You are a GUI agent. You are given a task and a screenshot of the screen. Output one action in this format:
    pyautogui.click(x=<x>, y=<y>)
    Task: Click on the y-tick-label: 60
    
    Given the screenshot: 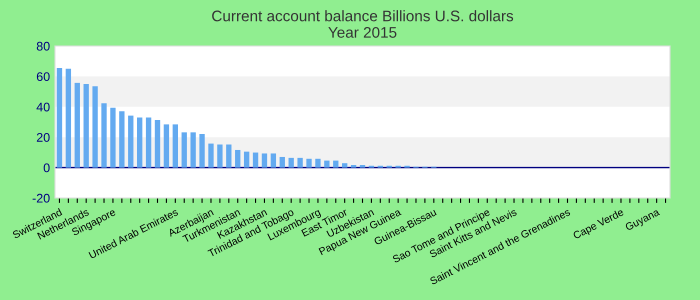 What is the action you would take?
    pyautogui.click(x=43, y=77)
    